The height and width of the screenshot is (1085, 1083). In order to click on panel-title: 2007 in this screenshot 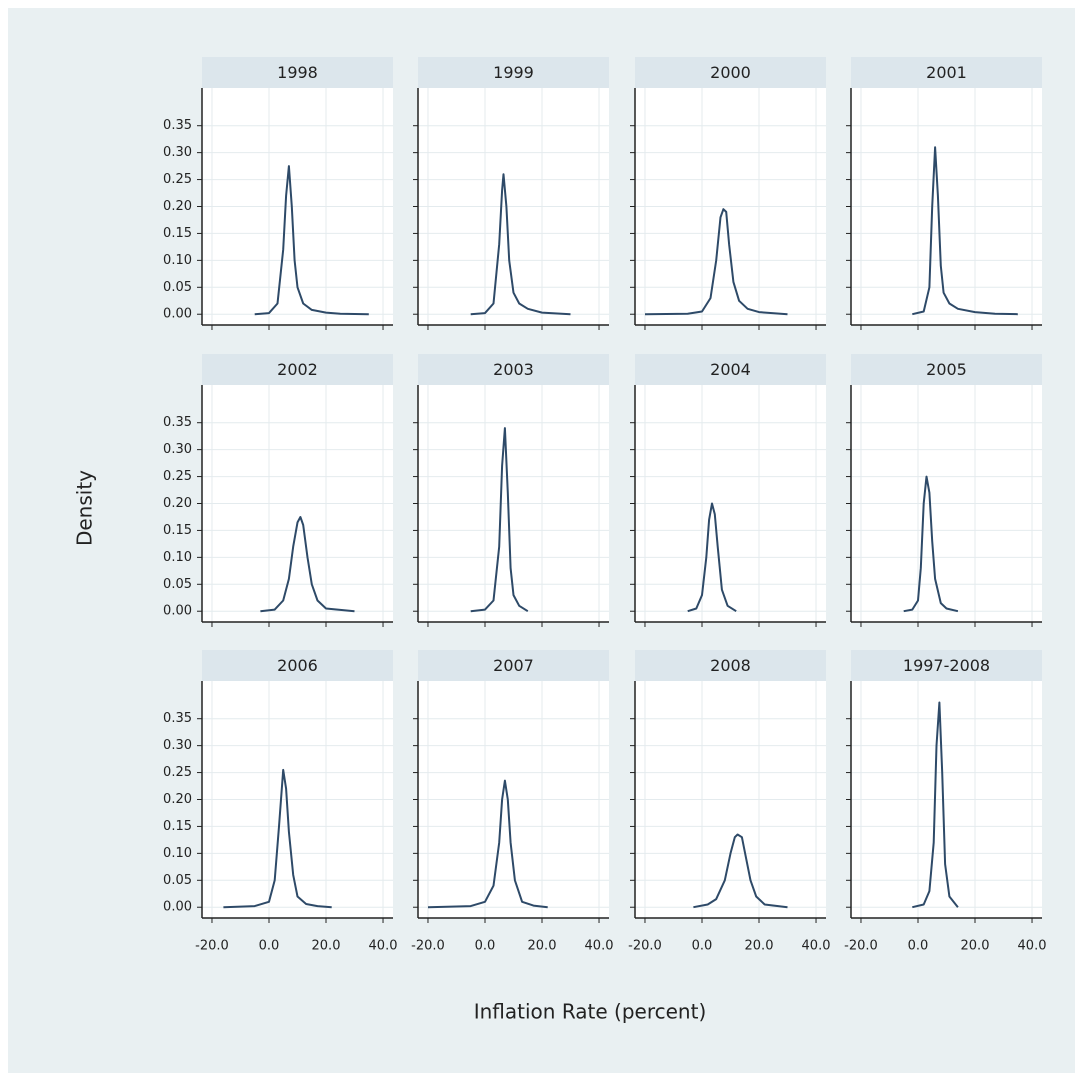, I will do `click(513, 665)`.